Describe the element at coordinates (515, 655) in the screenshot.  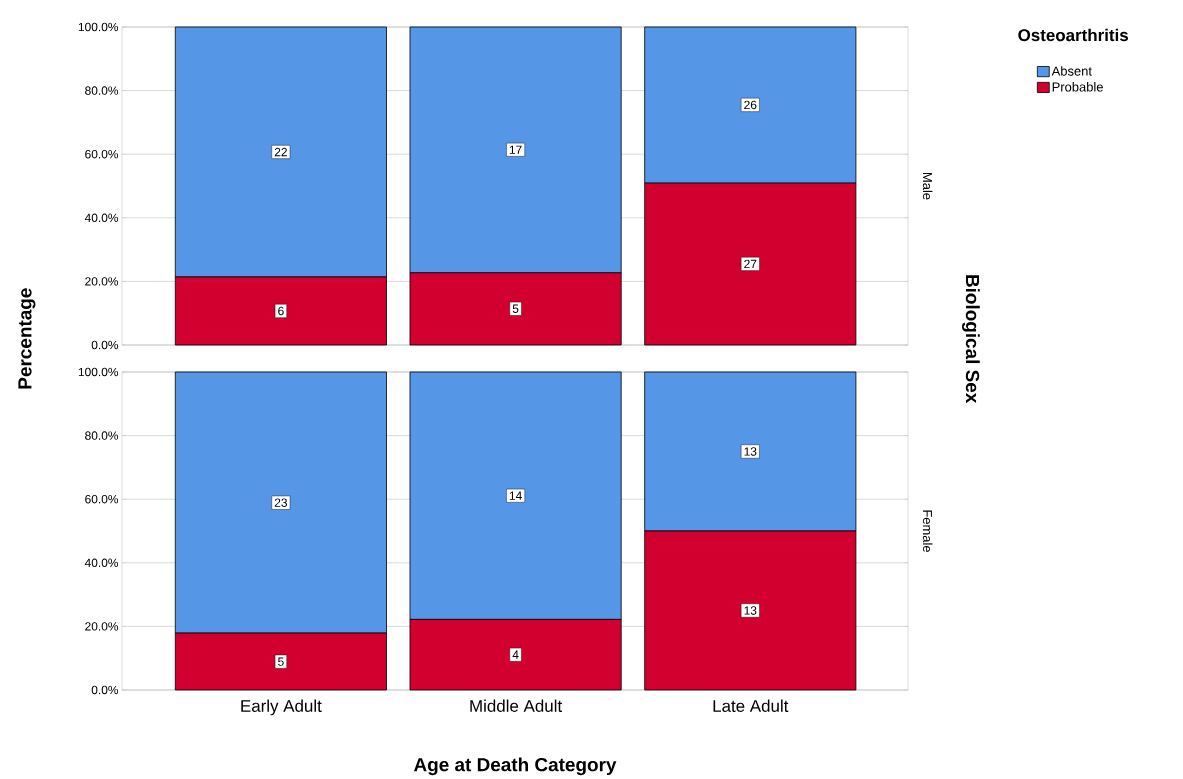
I see `annotation: 4` at that location.